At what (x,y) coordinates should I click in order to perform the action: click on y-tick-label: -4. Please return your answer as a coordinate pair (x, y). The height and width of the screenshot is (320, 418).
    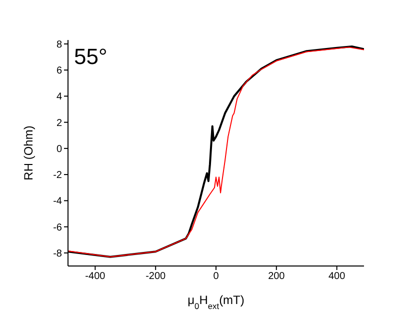
    Looking at the image, I should click on (57, 202).